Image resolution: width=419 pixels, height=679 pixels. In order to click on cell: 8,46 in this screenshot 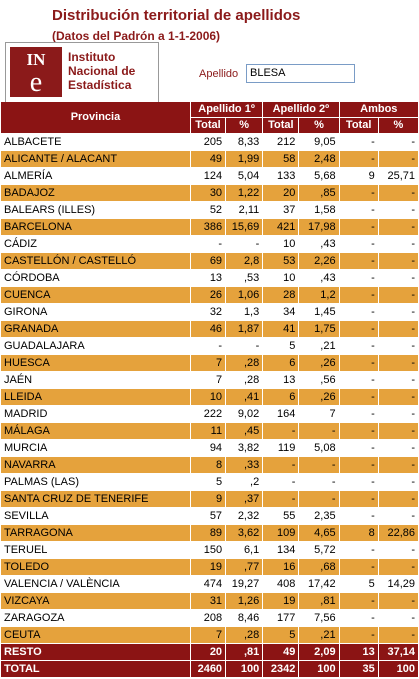, I will do `click(244, 618)`.